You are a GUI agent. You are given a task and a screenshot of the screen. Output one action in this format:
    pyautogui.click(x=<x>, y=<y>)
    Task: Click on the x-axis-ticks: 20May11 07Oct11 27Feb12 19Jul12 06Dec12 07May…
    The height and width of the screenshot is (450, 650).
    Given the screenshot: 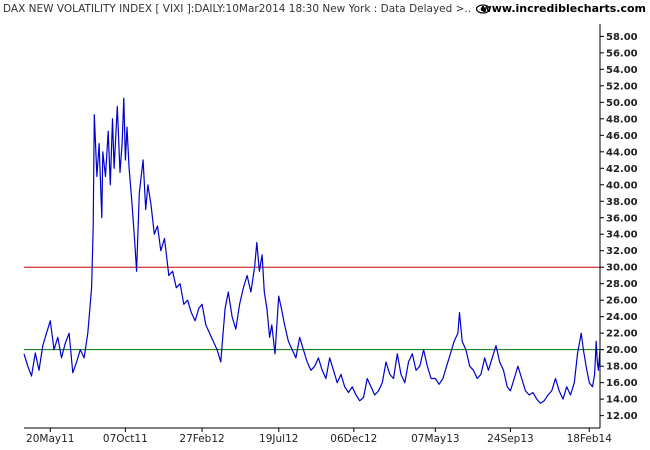 What is the action you would take?
    pyautogui.click(x=319, y=436)
    